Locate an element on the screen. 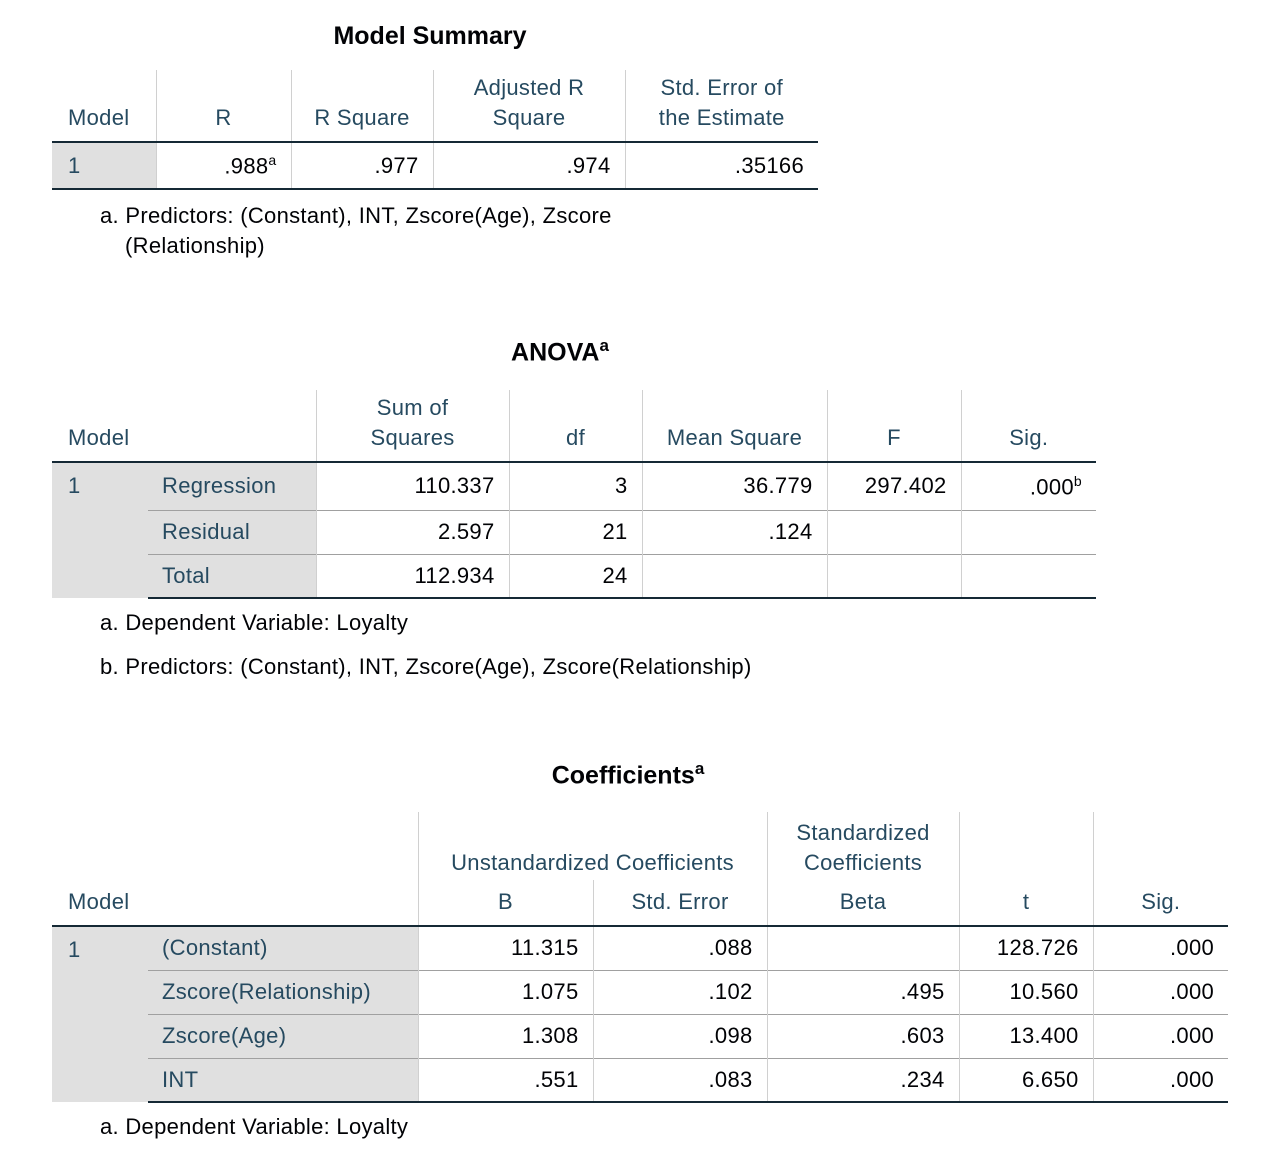  row-label: Regression is located at coordinates (232, 485).